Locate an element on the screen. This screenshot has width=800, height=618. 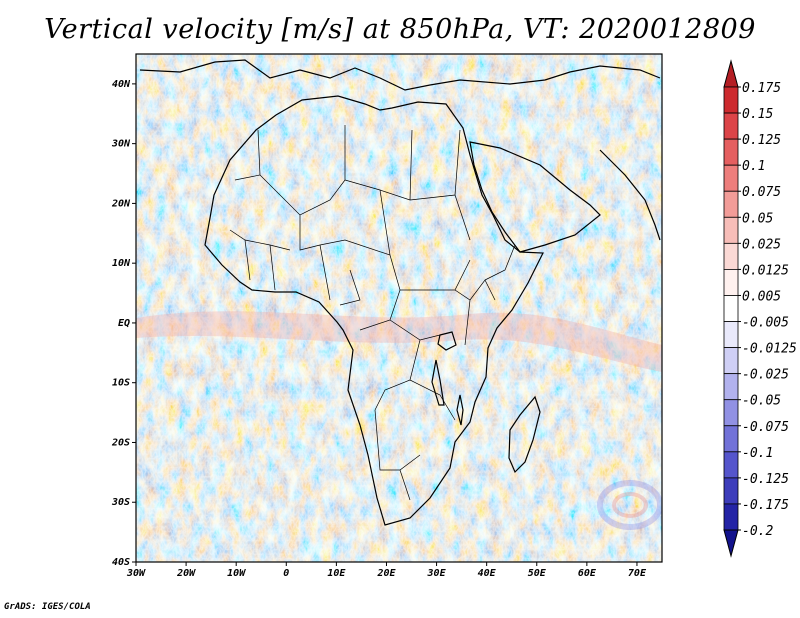
colorbar-label: 0.175 is located at coordinates (761, 88).